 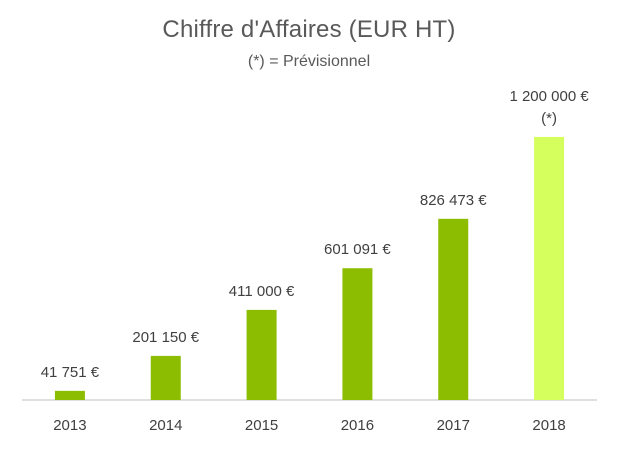 I want to click on data-label-2017: 826 473 €, so click(x=453, y=200).